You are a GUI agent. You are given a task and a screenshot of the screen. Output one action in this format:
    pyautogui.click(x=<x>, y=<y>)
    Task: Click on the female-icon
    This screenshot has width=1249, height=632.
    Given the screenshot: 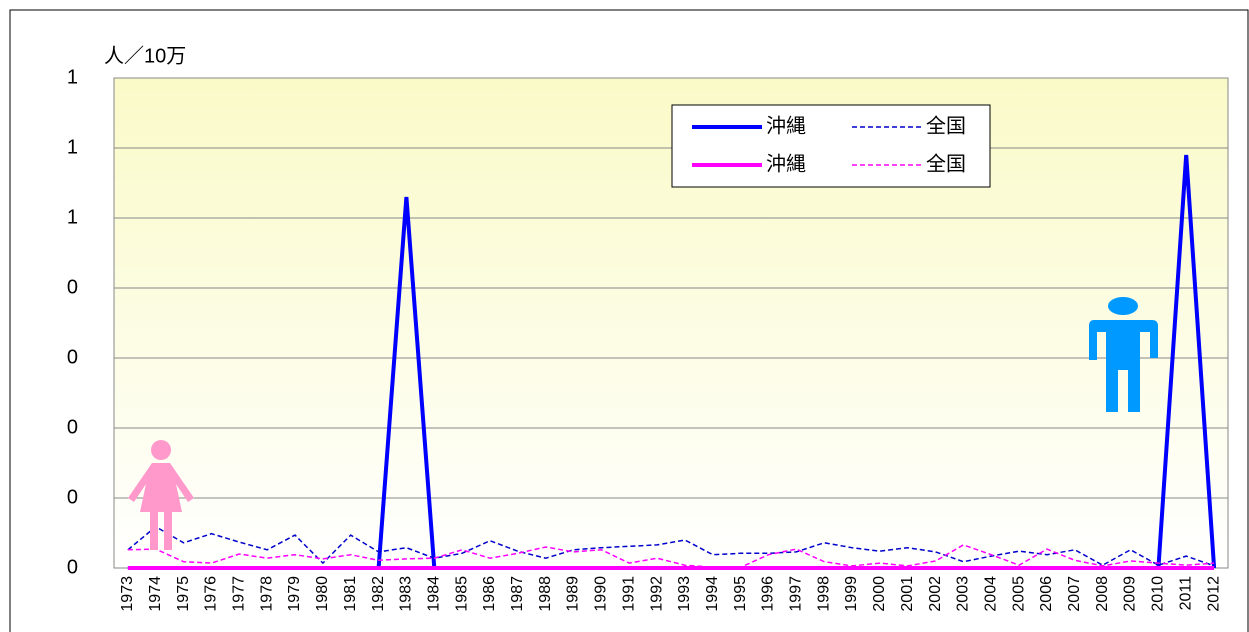 What is the action you would take?
    pyautogui.click(x=161, y=495)
    